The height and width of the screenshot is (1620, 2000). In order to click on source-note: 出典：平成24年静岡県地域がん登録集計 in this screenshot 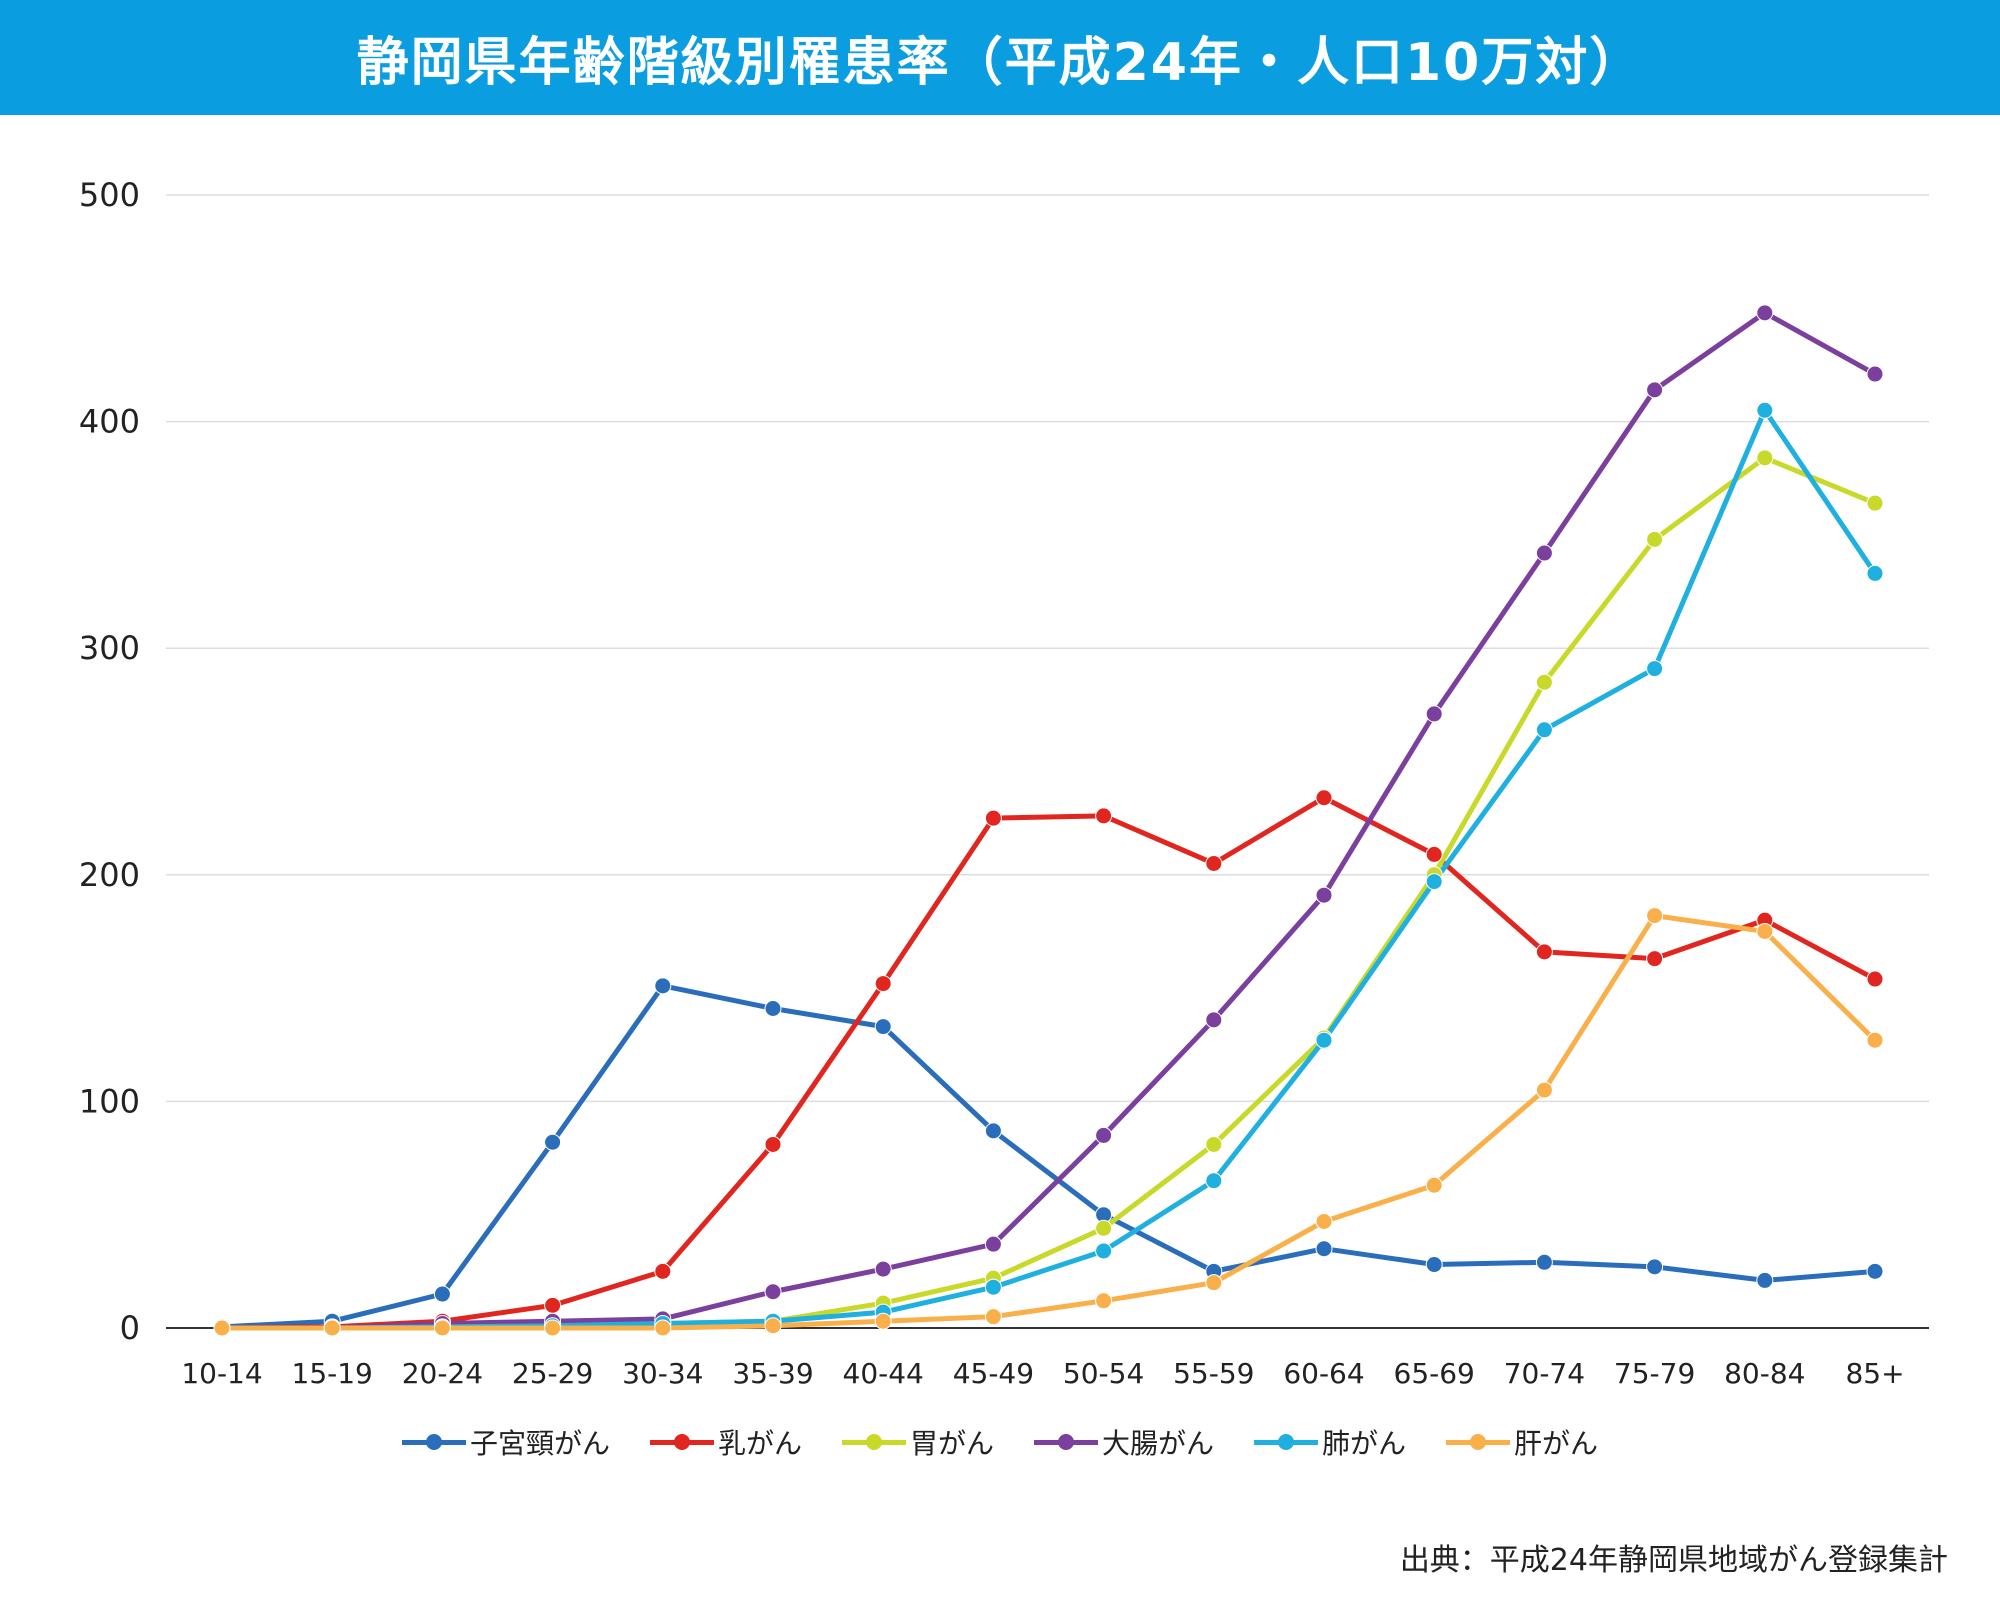, I will do `click(1673, 1560)`.